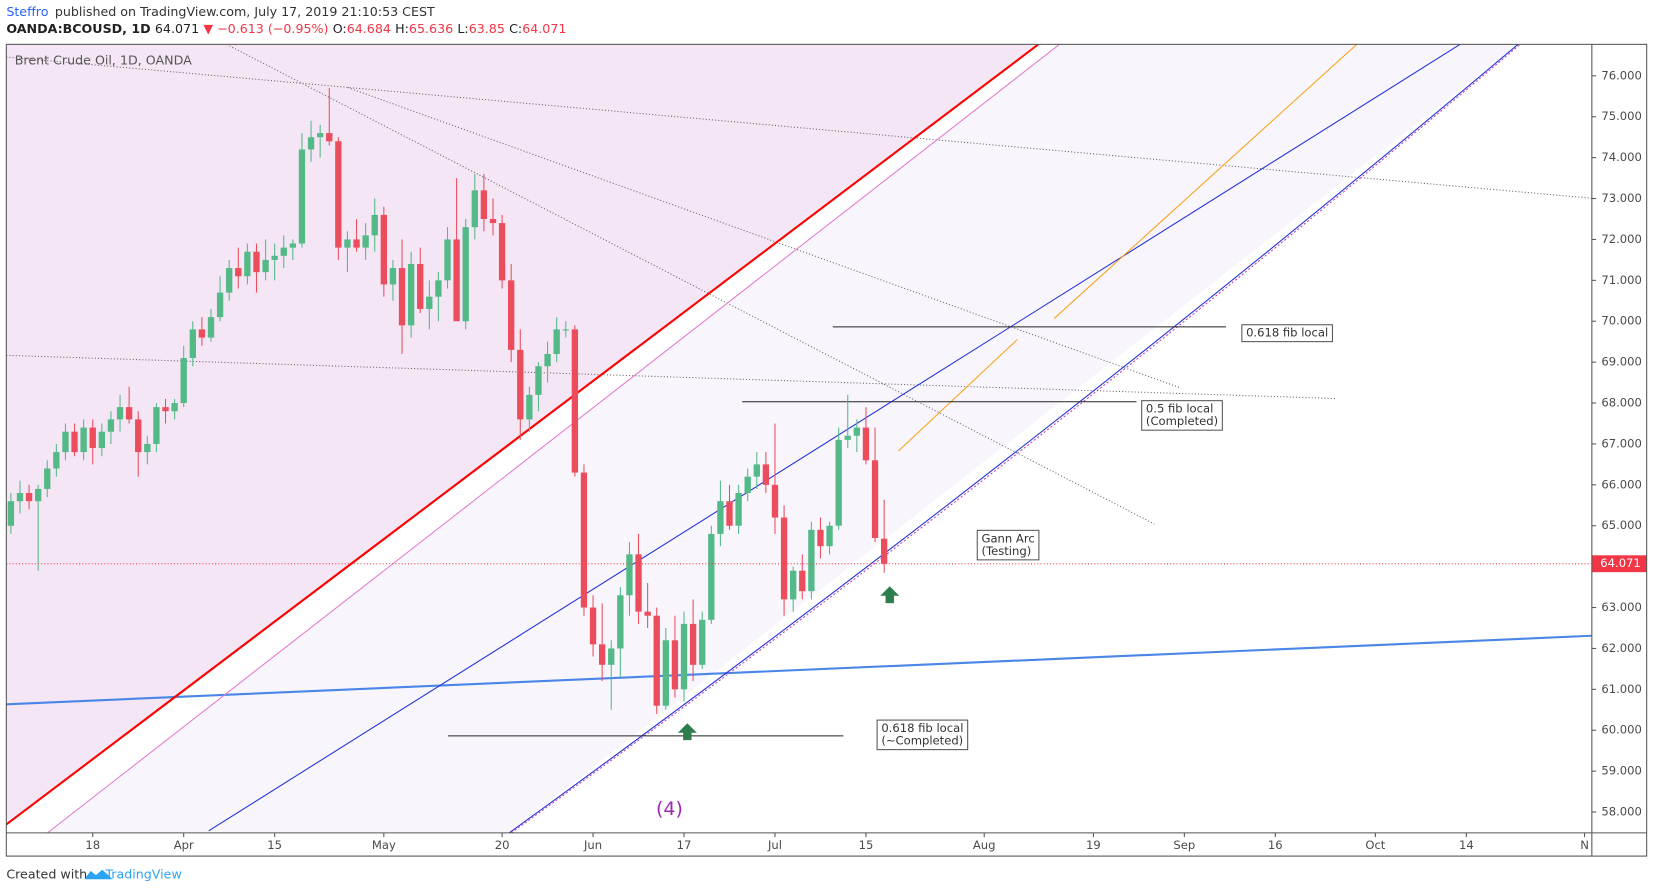 The width and height of the screenshot is (1653, 892). What do you see at coordinates (92, 845) in the screenshot?
I see `x-tick-label: 18` at bounding box center [92, 845].